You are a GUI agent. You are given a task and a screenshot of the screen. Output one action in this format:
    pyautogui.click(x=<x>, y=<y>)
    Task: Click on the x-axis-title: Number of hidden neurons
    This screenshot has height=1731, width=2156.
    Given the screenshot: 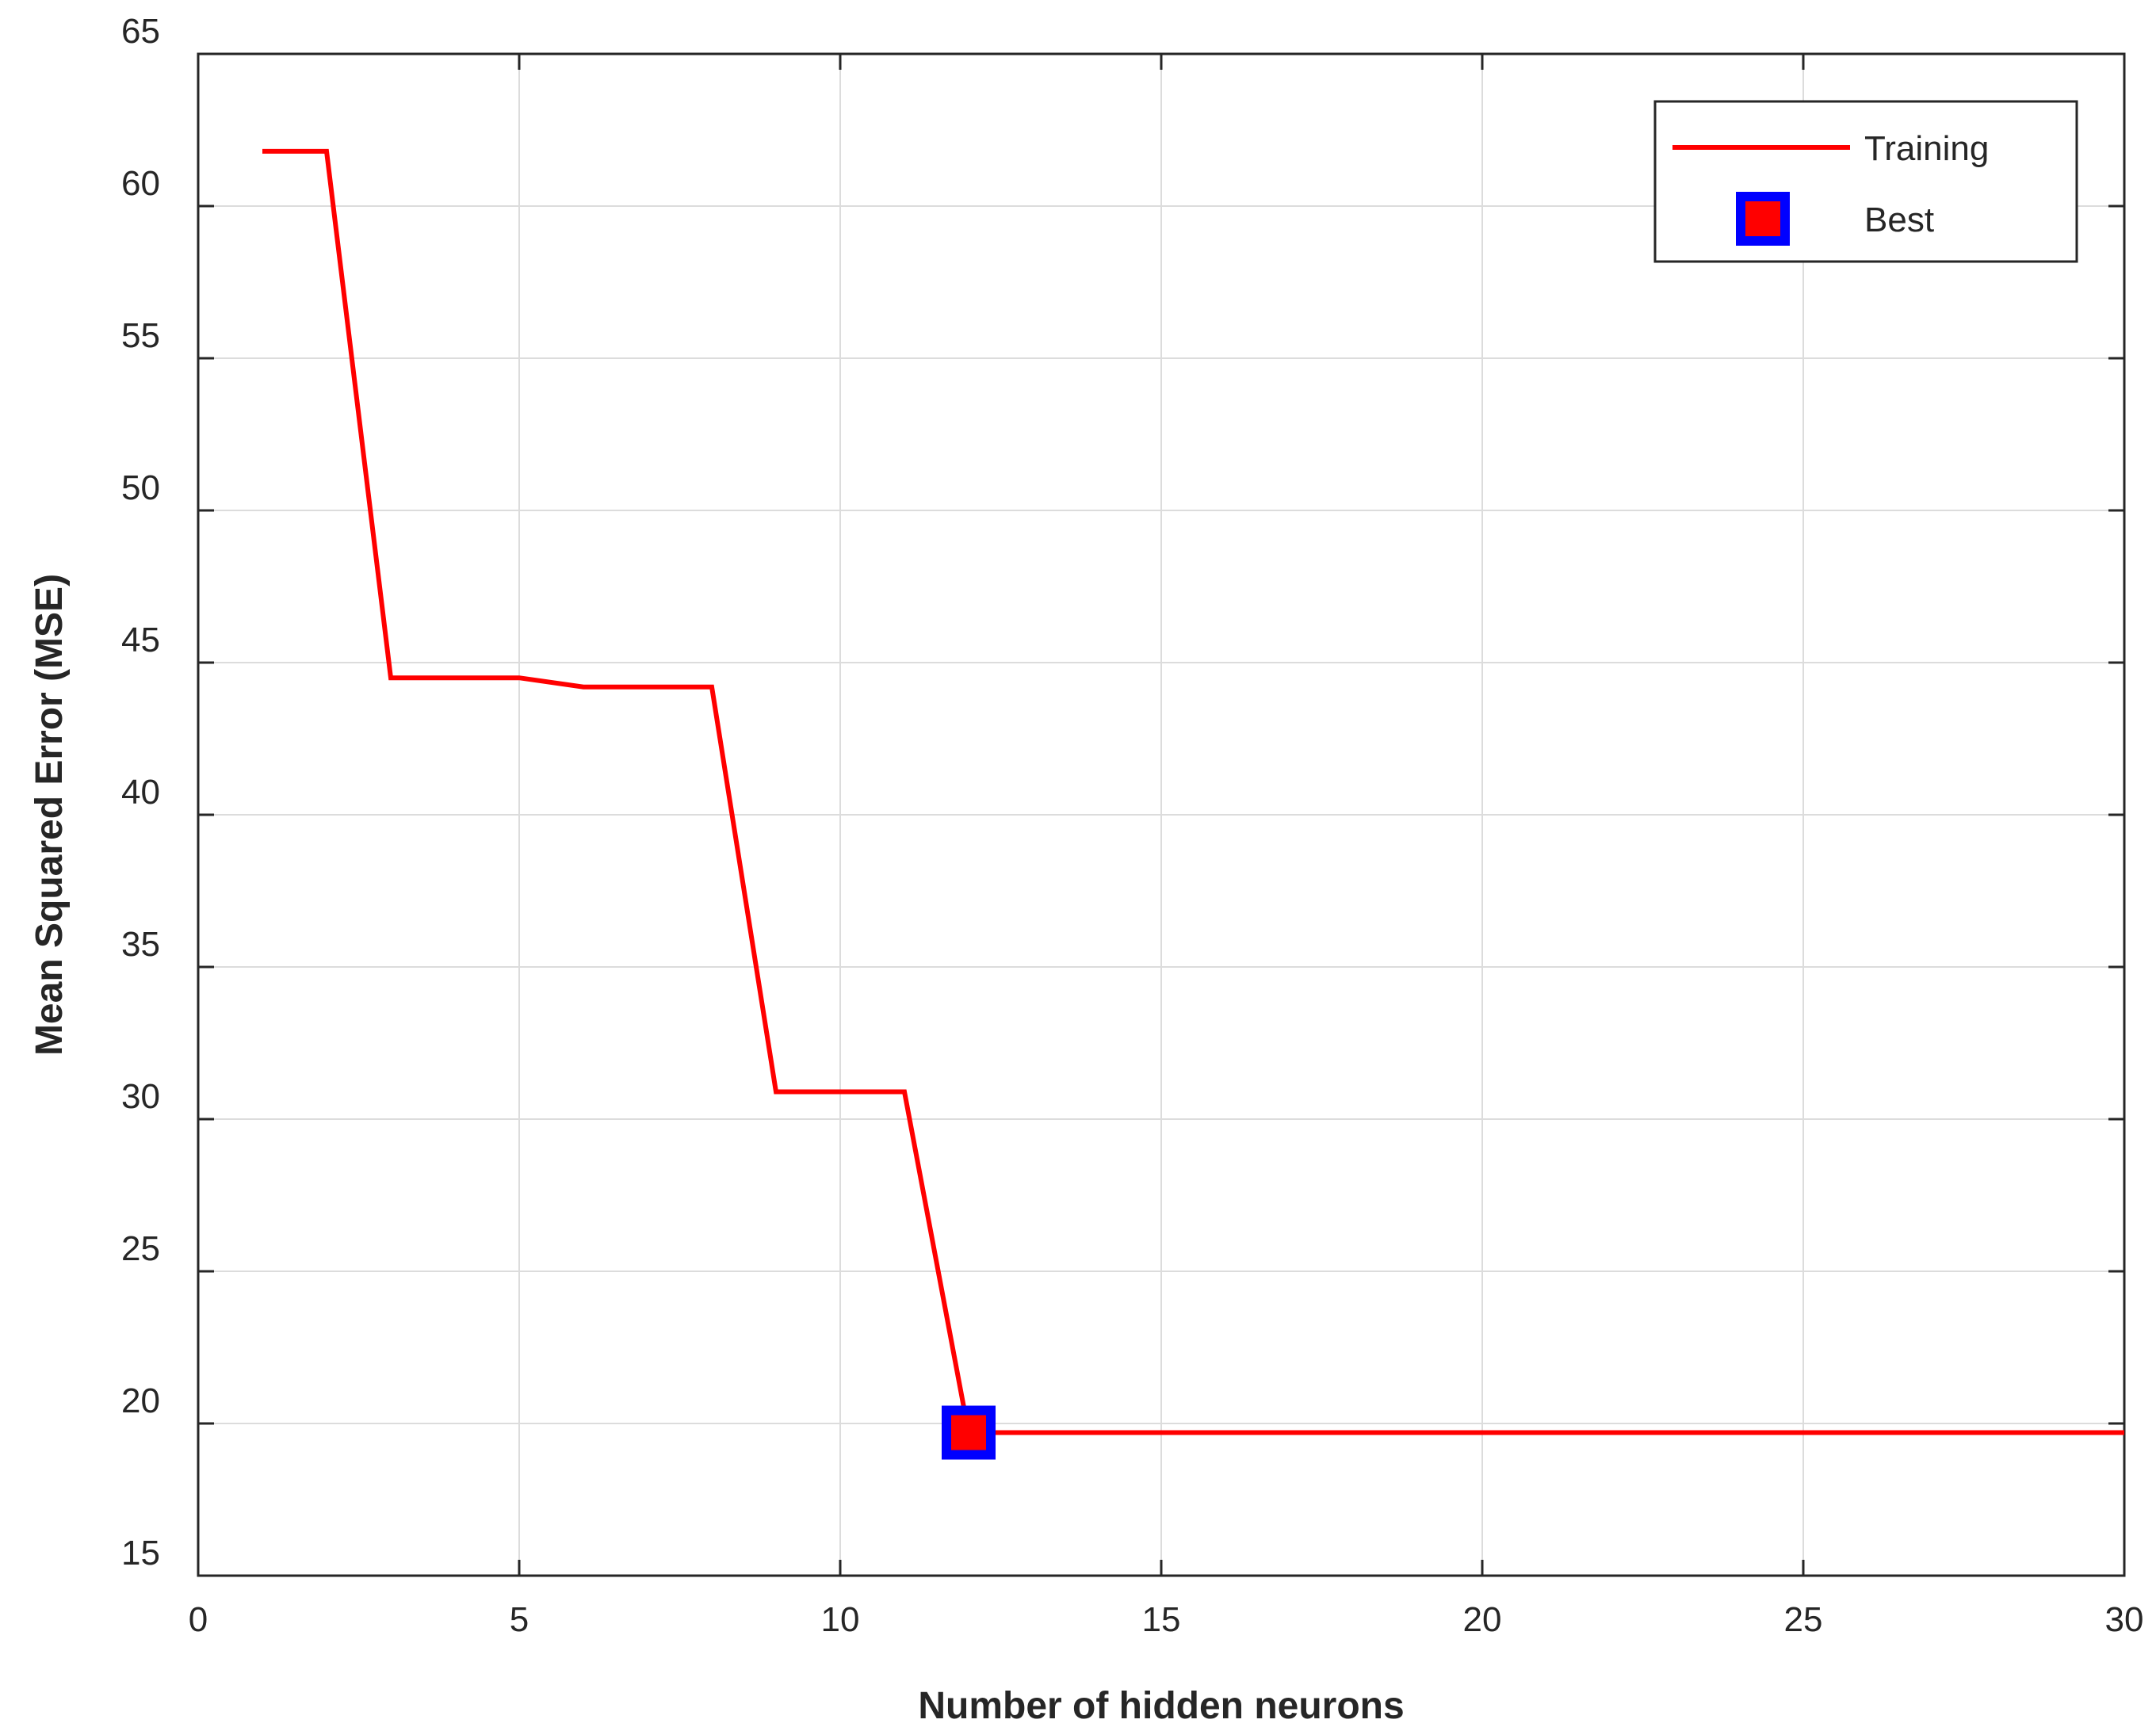 What is the action you would take?
    pyautogui.click(x=1161, y=1706)
    